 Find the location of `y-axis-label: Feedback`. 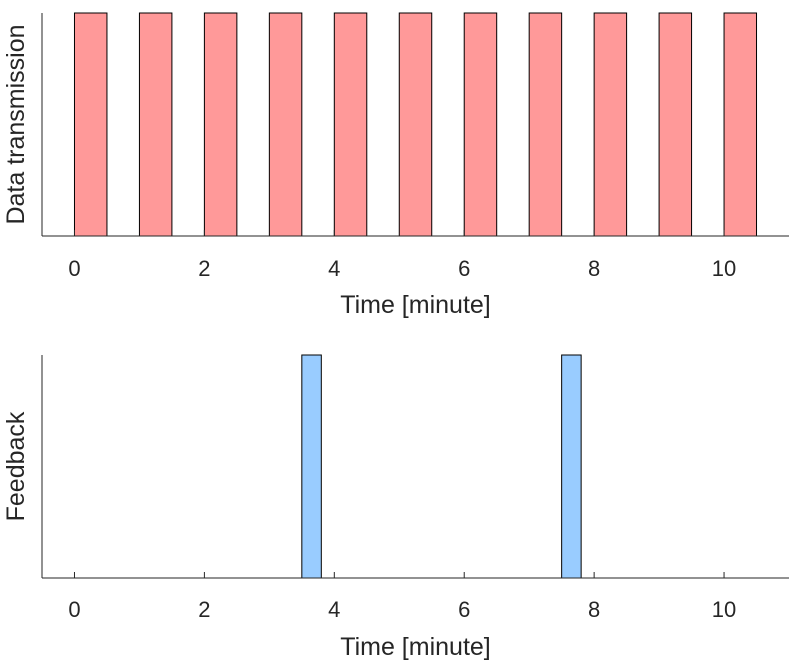

y-axis-label: Feedback is located at coordinates (16, 466).